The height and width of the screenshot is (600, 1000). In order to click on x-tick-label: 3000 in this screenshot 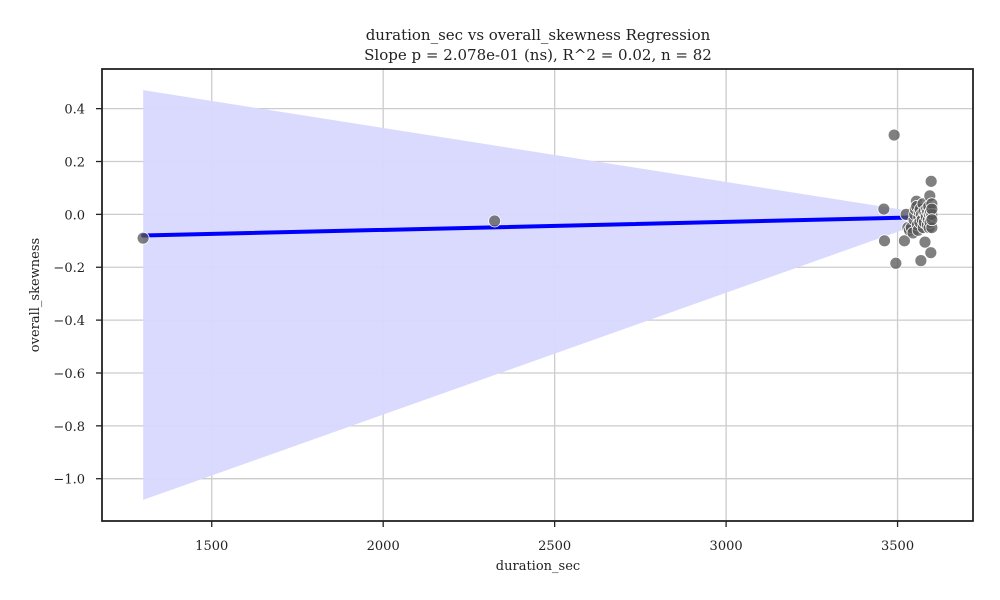, I will do `click(726, 546)`.